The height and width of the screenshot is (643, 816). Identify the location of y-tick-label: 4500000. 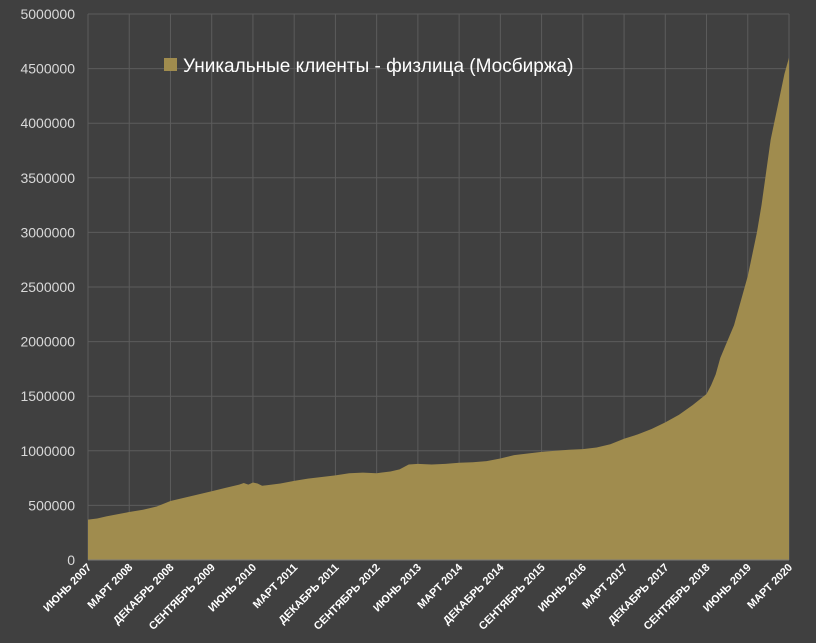
(47, 69).